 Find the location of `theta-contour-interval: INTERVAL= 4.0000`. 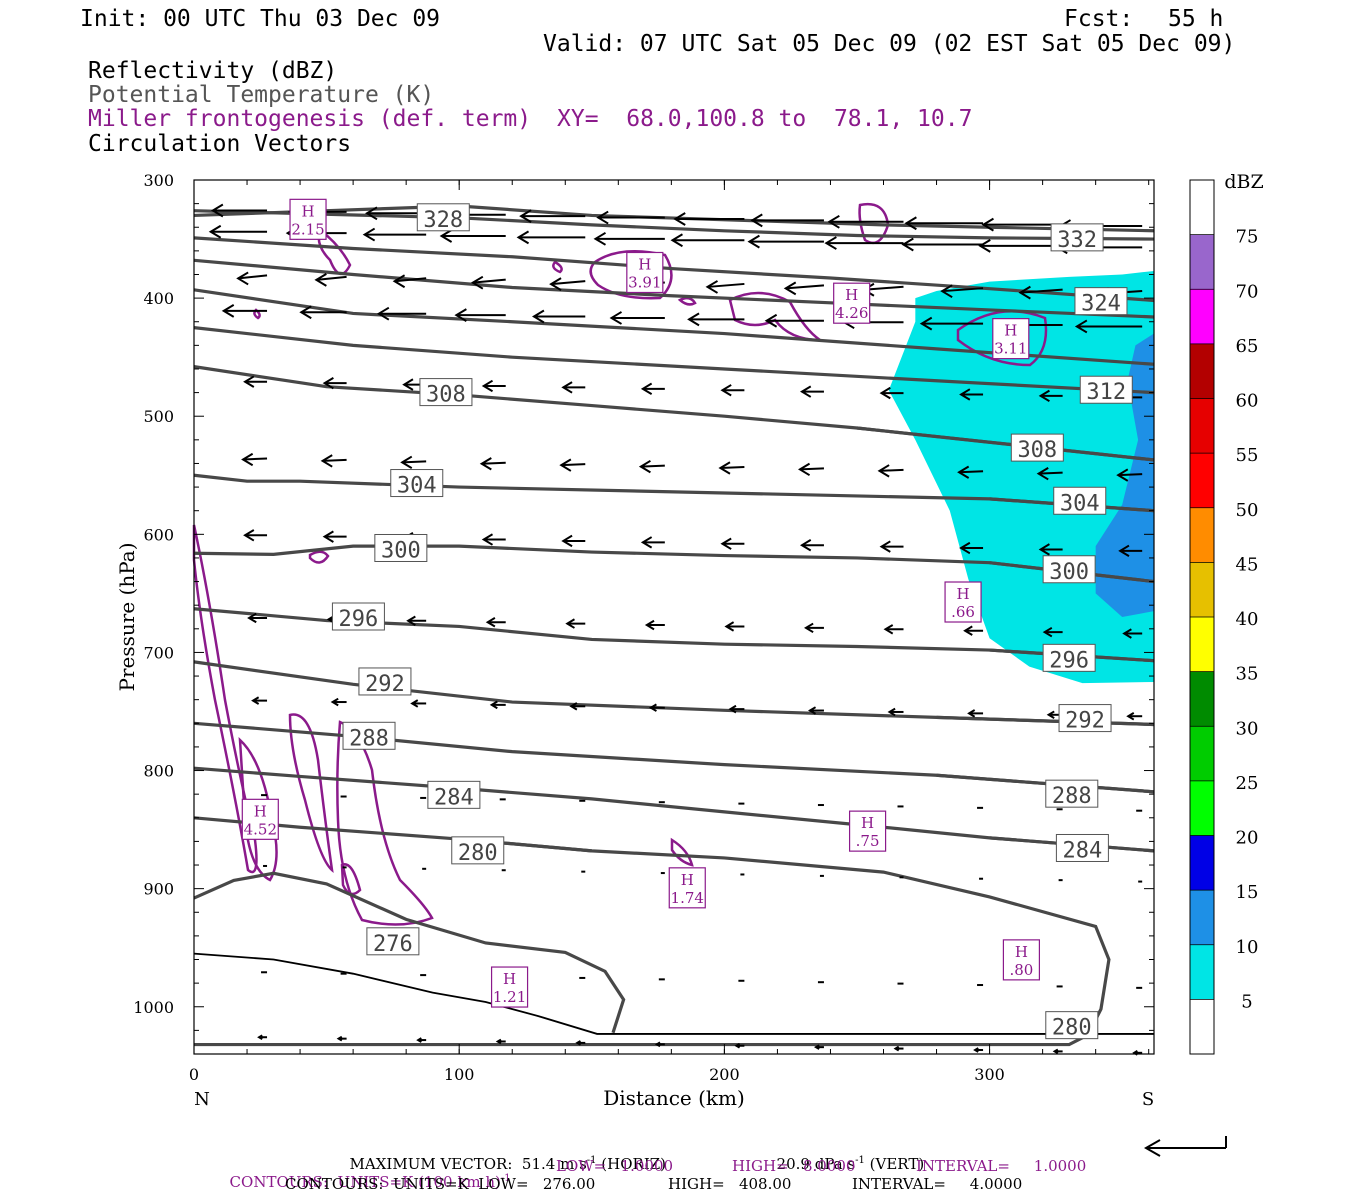

theta-contour-interval: INTERVAL= 4.0000 is located at coordinates (937, 1184).